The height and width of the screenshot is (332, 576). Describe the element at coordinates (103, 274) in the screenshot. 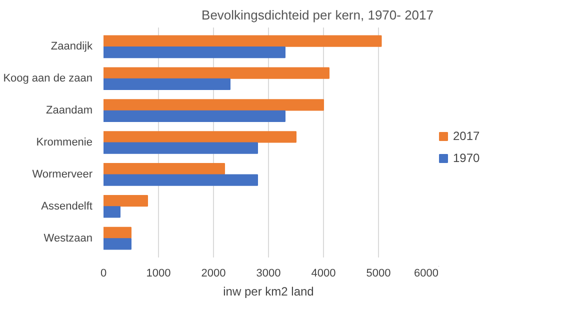

I see `x-tick-label: 0` at that location.